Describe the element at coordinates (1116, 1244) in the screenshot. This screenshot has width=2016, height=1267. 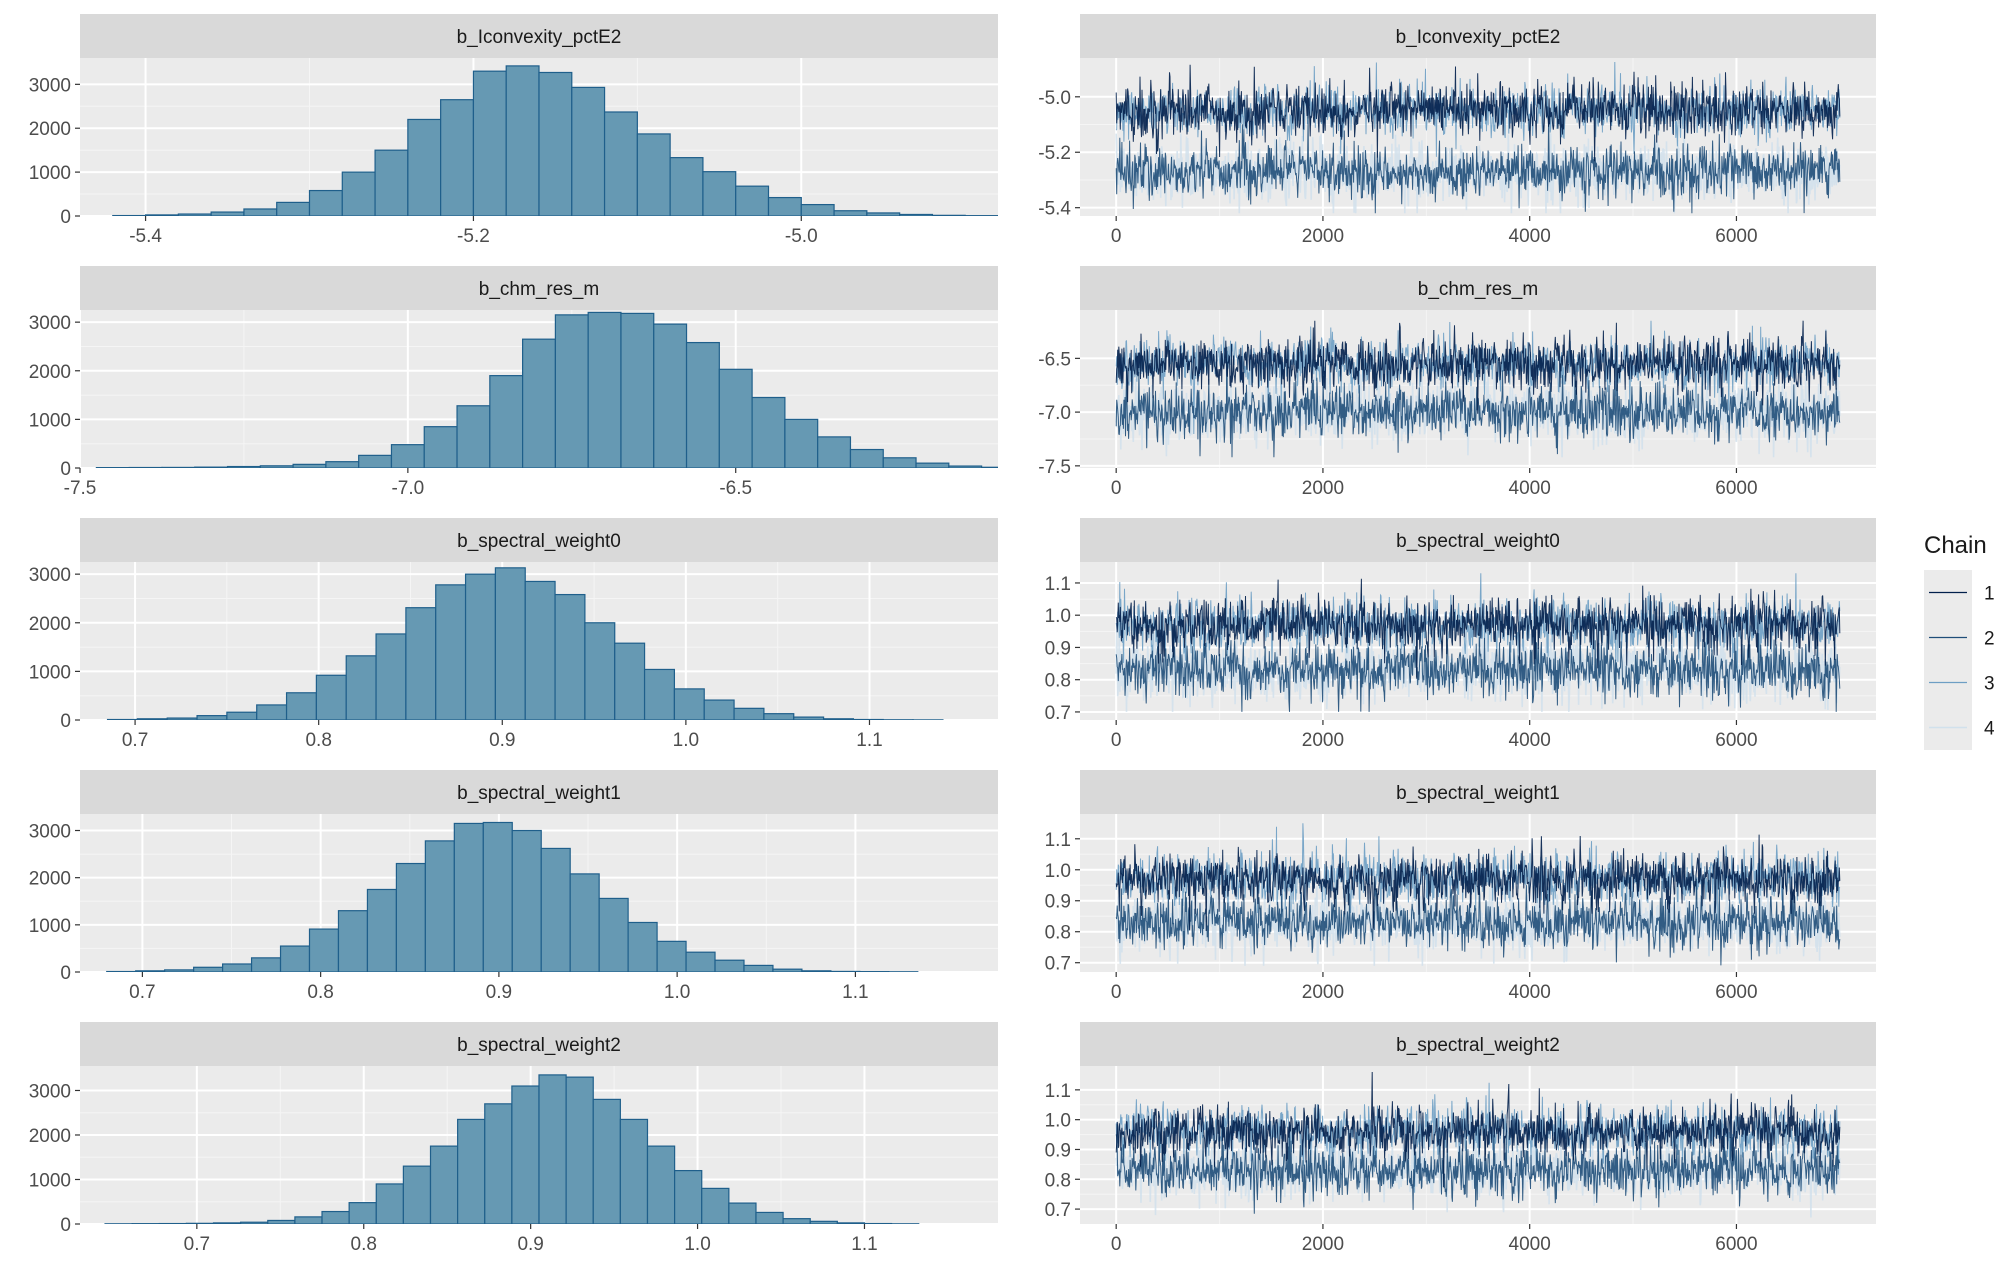
I see `x-tick-label: 0` at that location.